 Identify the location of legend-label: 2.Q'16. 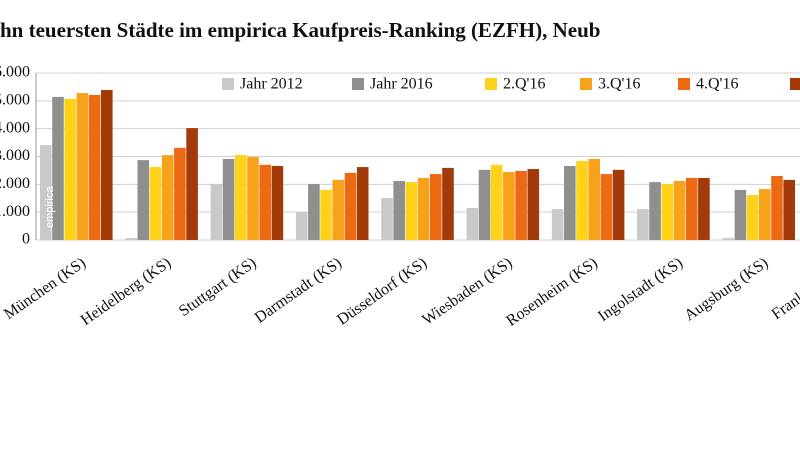
(524, 84).